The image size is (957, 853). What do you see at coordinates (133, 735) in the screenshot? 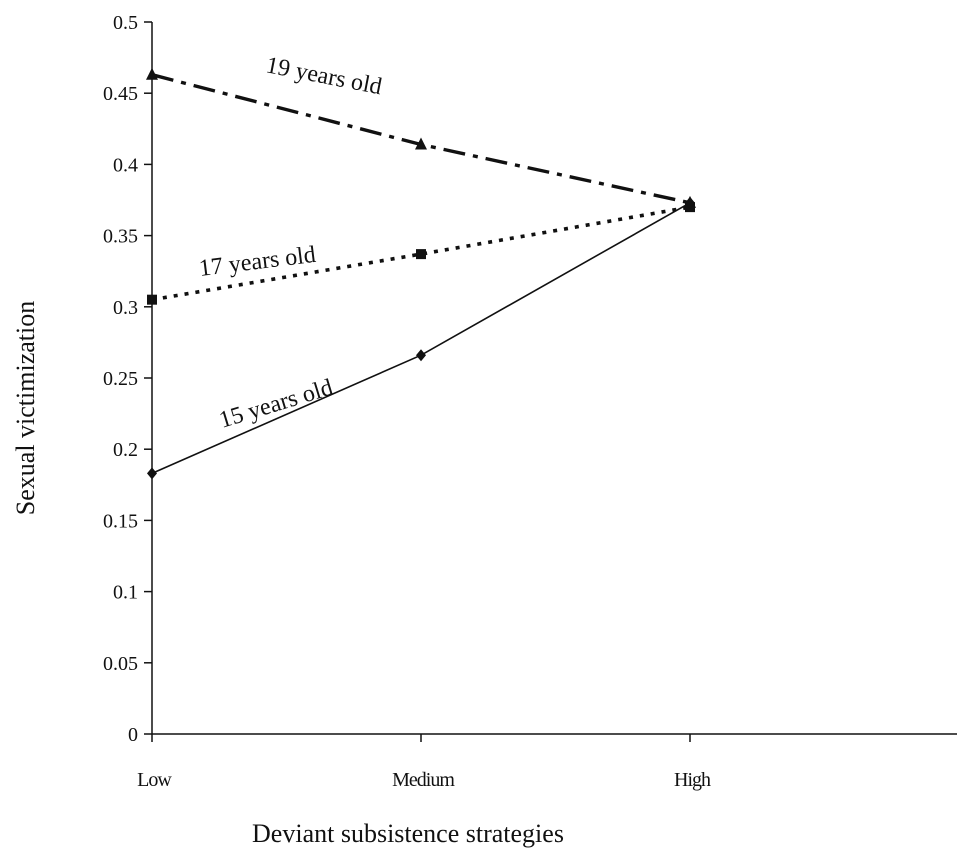
I see `y-tick-label: 0` at bounding box center [133, 735].